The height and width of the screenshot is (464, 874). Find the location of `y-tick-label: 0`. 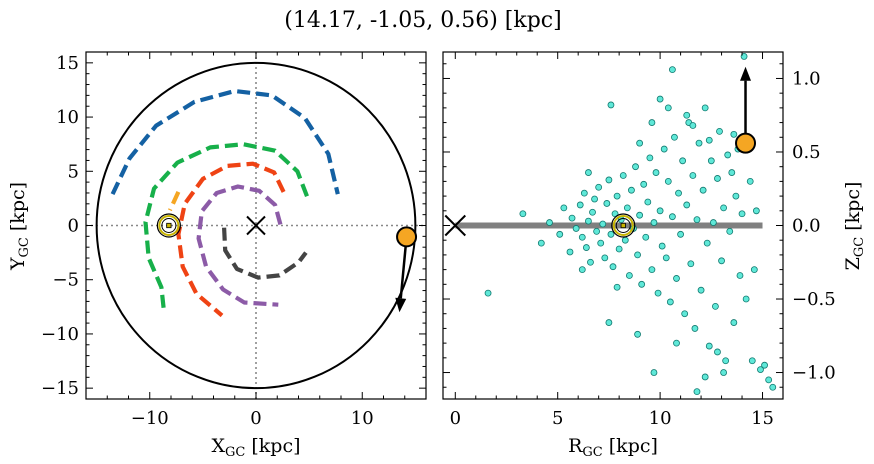

y-tick-label: 0 is located at coordinates (73, 226).